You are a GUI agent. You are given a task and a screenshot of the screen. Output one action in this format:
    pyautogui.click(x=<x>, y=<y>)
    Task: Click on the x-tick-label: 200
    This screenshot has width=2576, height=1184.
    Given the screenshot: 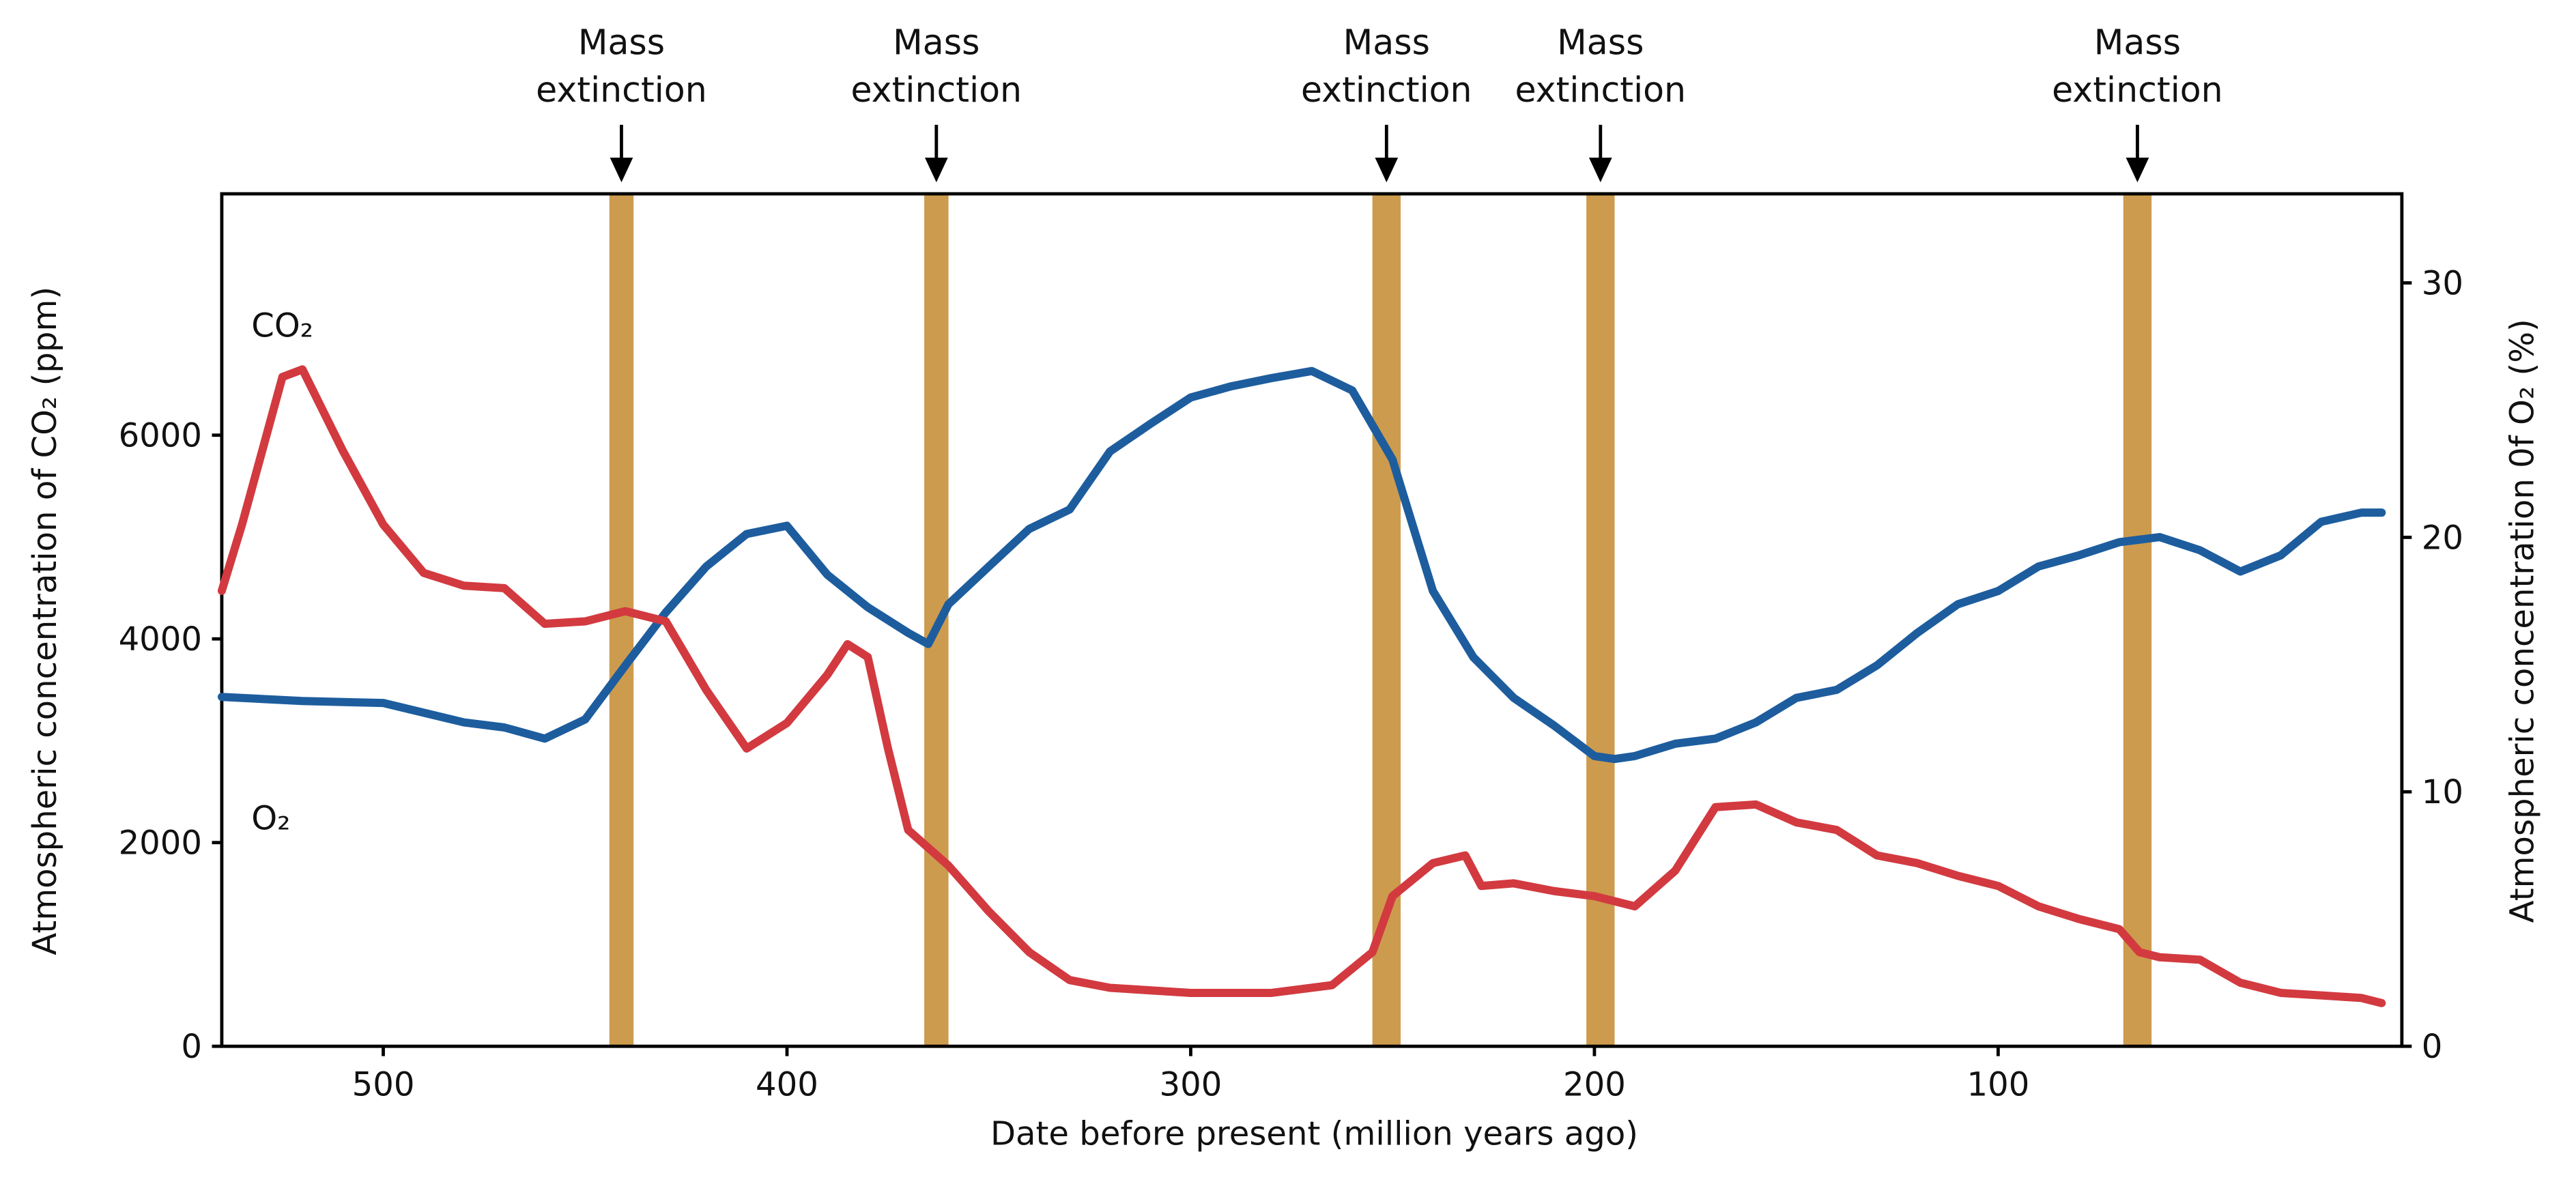 What is the action you would take?
    pyautogui.click(x=1594, y=1084)
    